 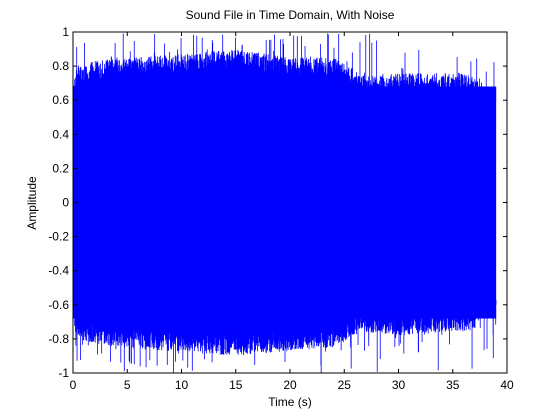 I want to click on y-tick-label: -0.2, so click(x=58, y=237).